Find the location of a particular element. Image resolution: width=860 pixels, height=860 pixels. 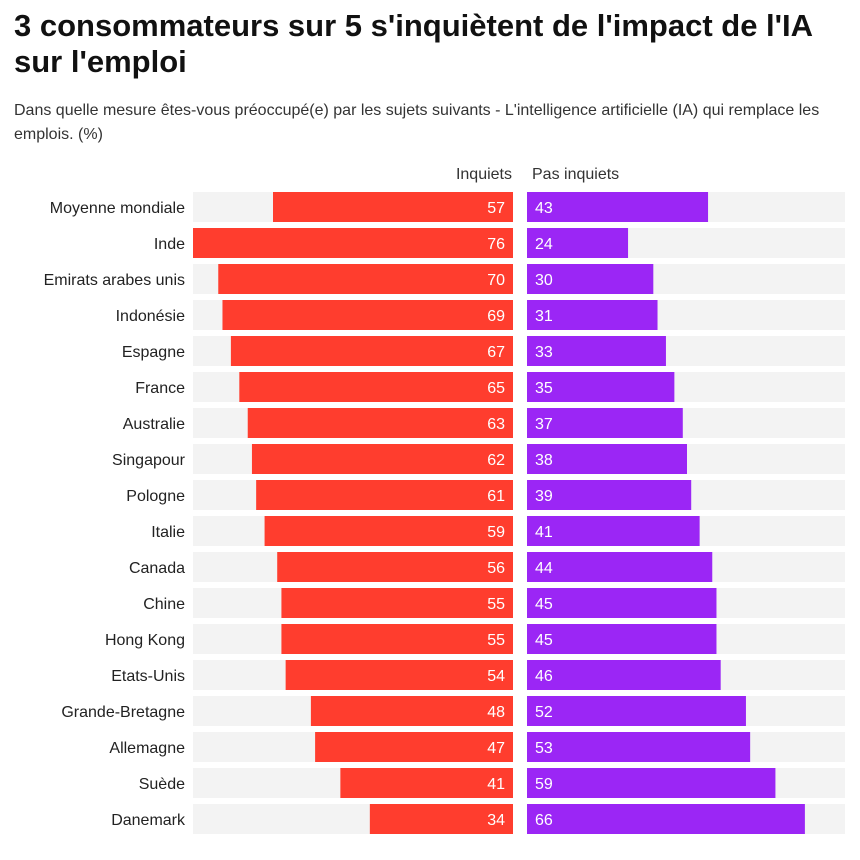

chart-row: Italie 59 41 is located at coordinates (498, 531).